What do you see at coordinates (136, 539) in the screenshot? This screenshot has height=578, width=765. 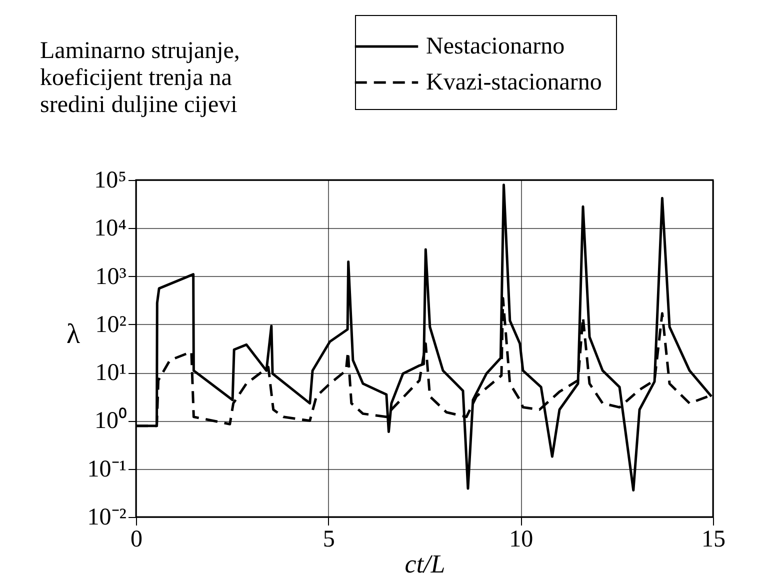 I see `x-tick-label: 0` at bounding box center [136, 539].